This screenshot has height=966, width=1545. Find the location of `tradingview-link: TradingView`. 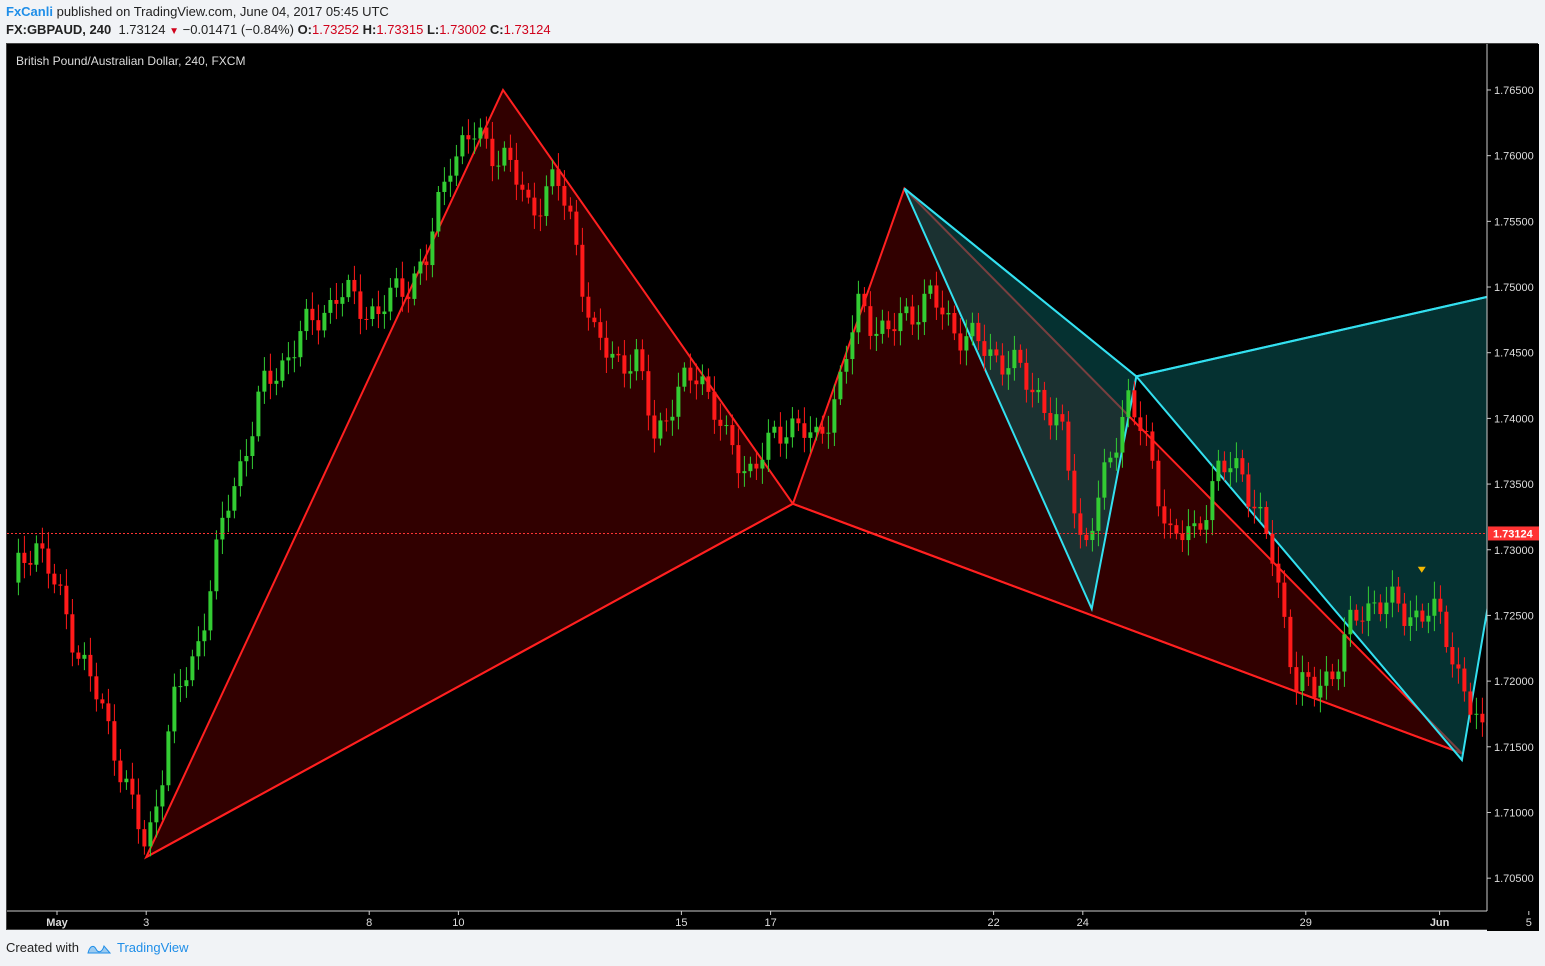

tradingview-link: TradingView is located at coordinates (152, 947).